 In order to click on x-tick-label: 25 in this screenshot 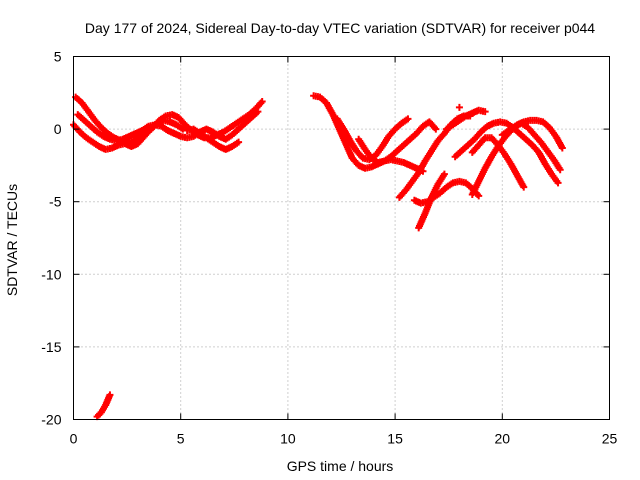, I will do `click(610, 439)`.